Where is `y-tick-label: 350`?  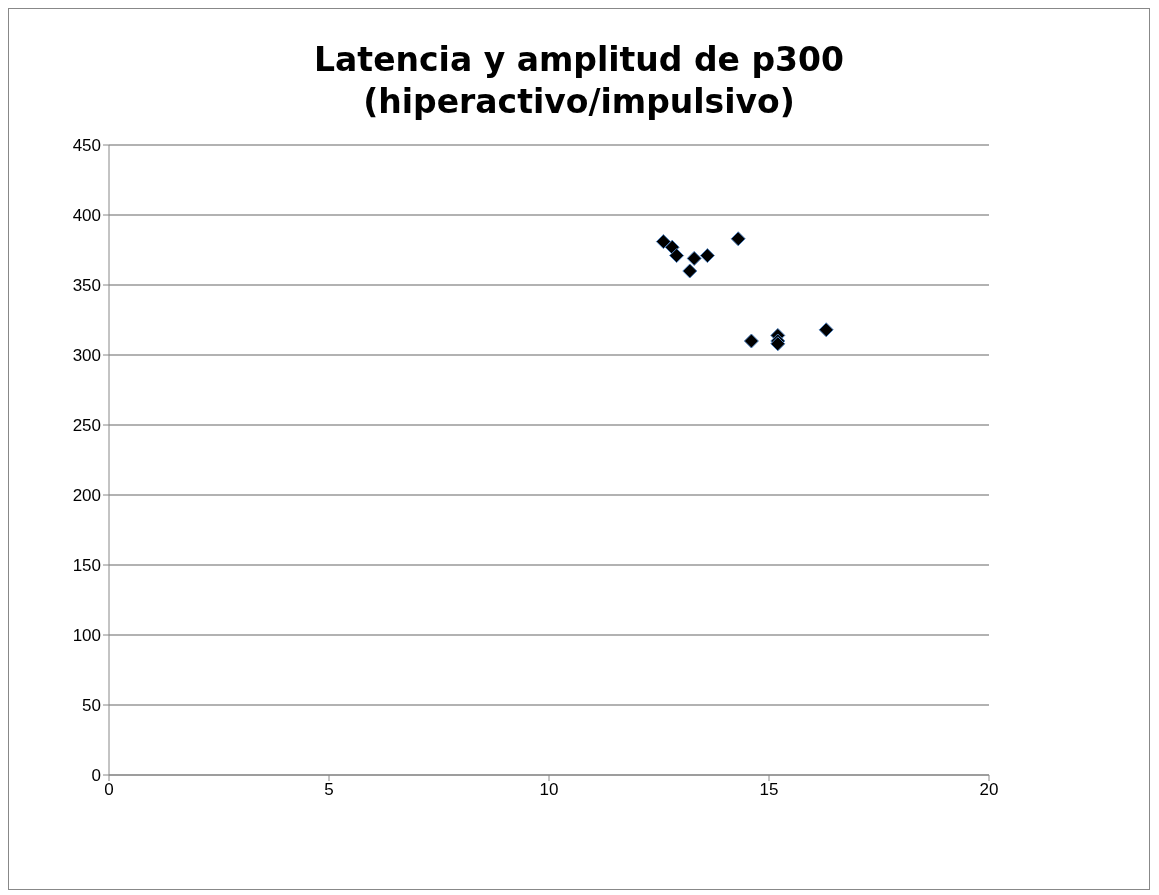
y-tick-label: 350 is located at coordinates (86, 286).